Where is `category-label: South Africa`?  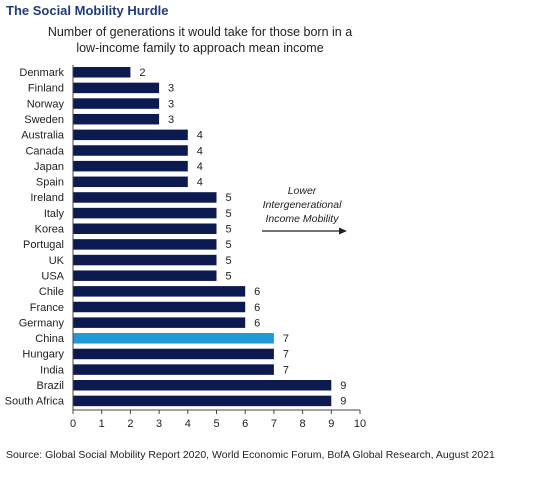 category-label: South Africa is located at coordinates (35, 402).